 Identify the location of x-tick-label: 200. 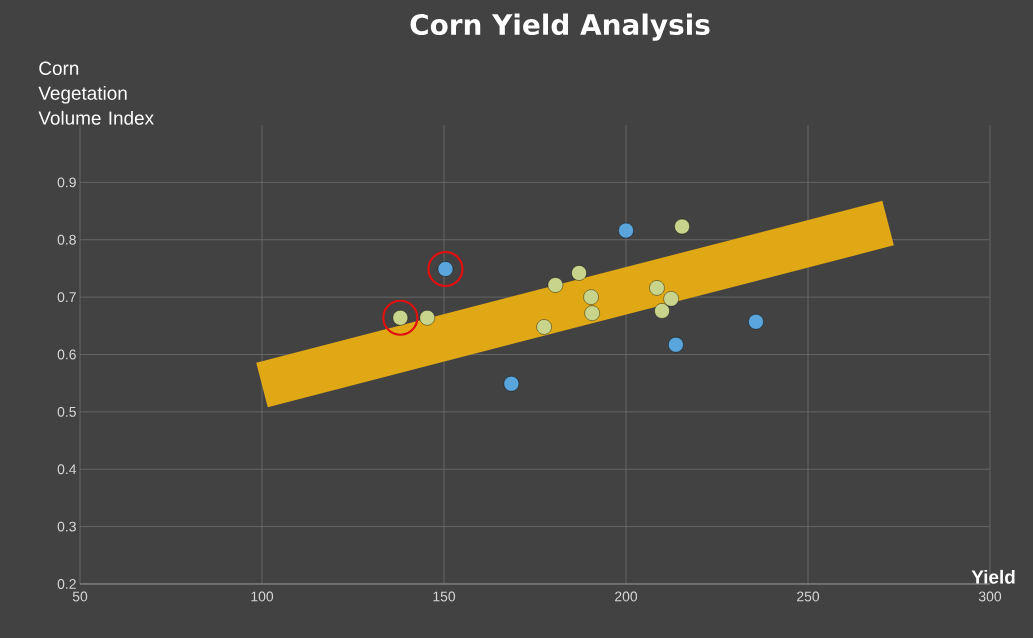
(626, 596).